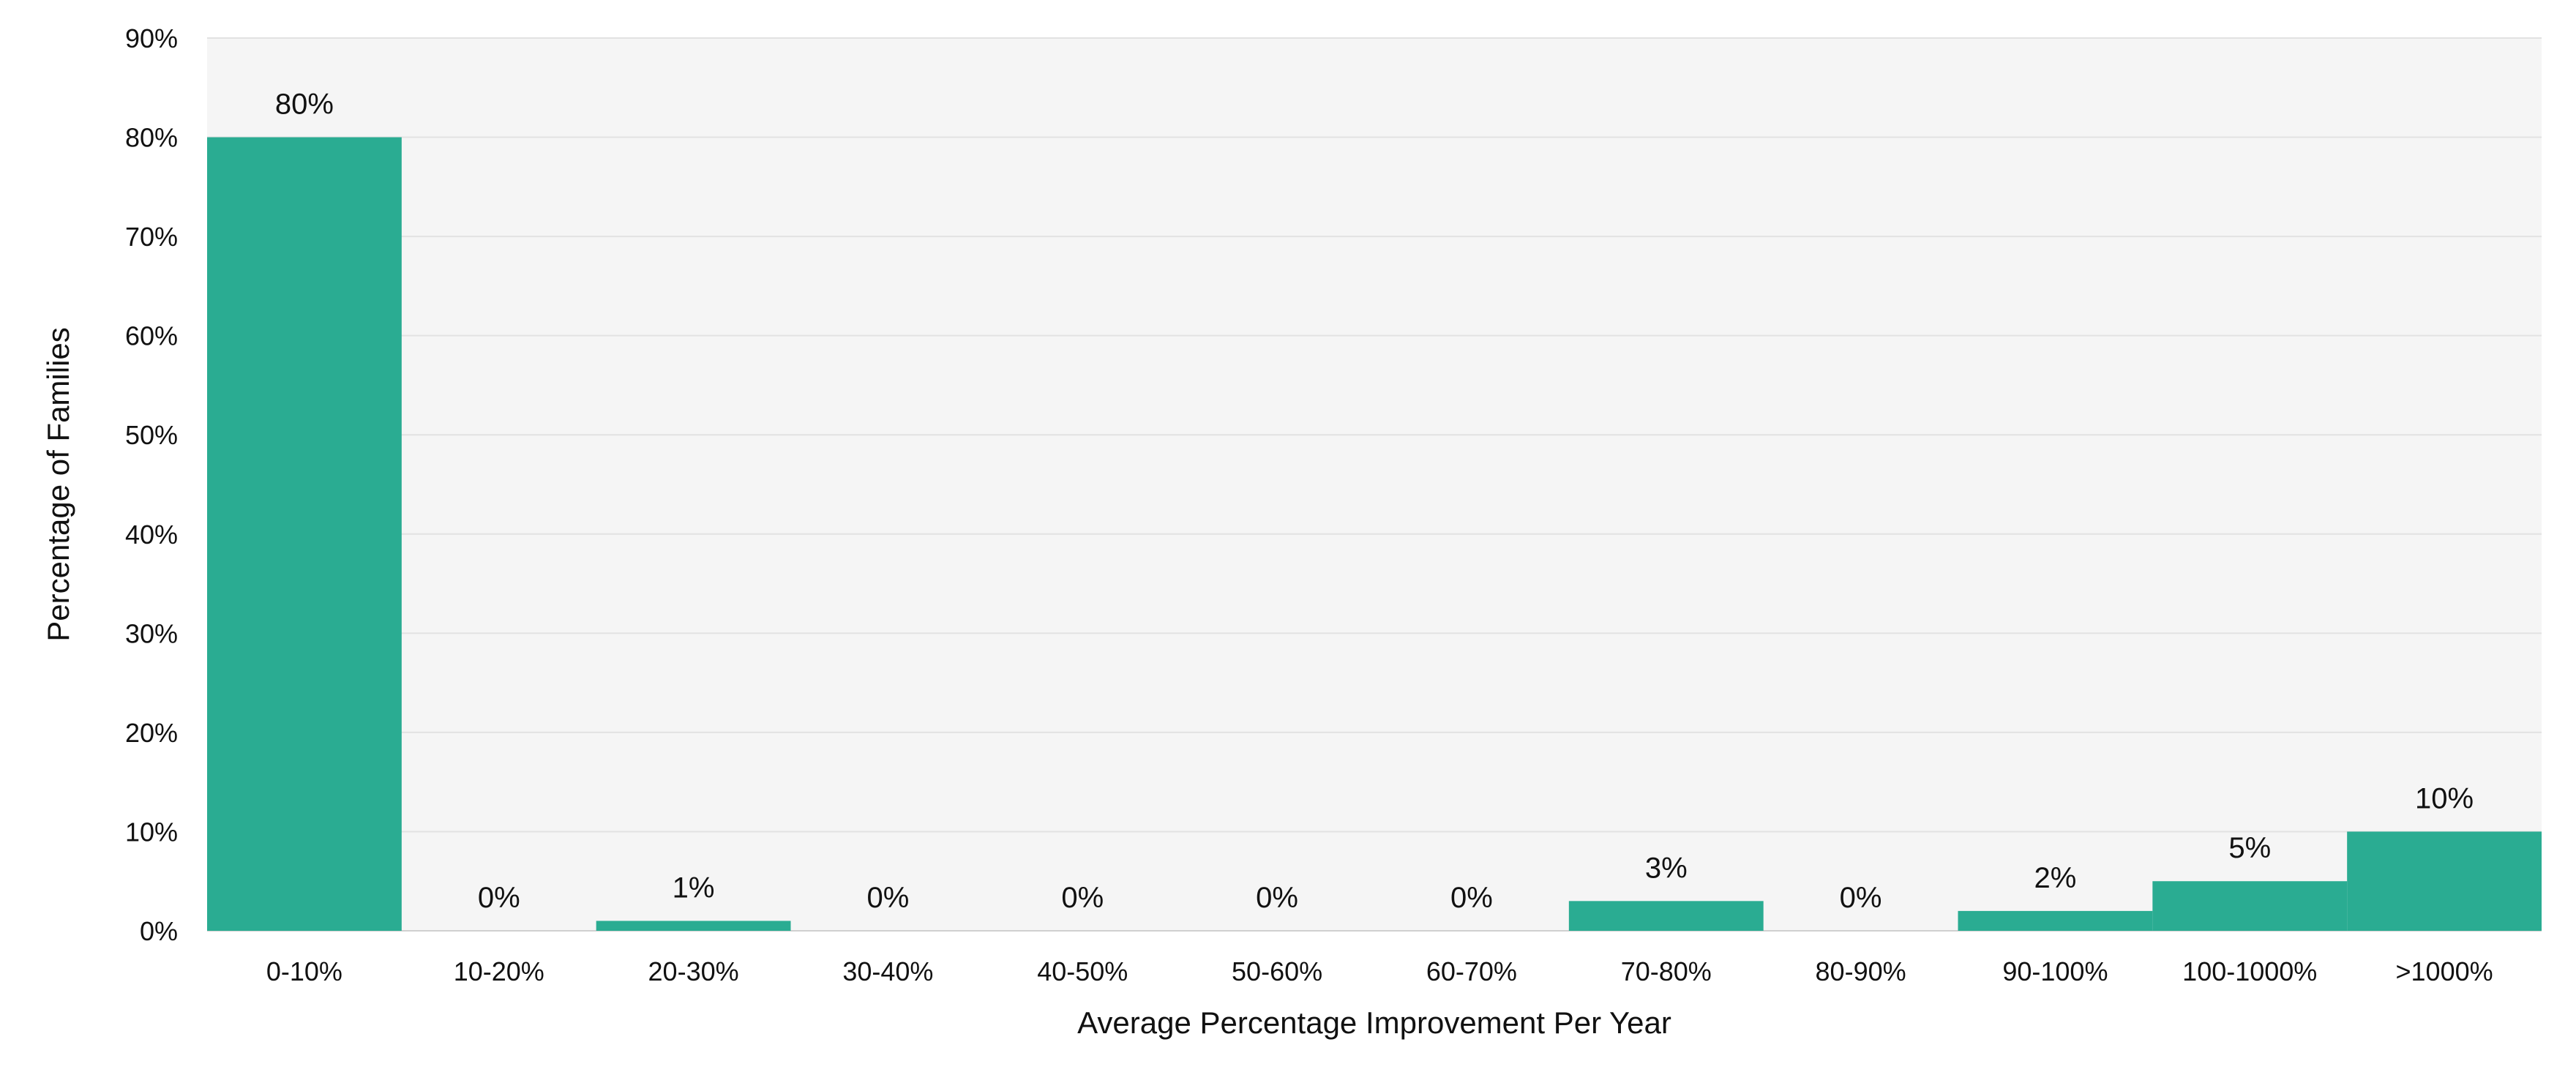  What do you see at coordinates (2249, 971) in the screenshot?
I see `x-tick-label: 100-1000%` at bounding box center [2249, 971].